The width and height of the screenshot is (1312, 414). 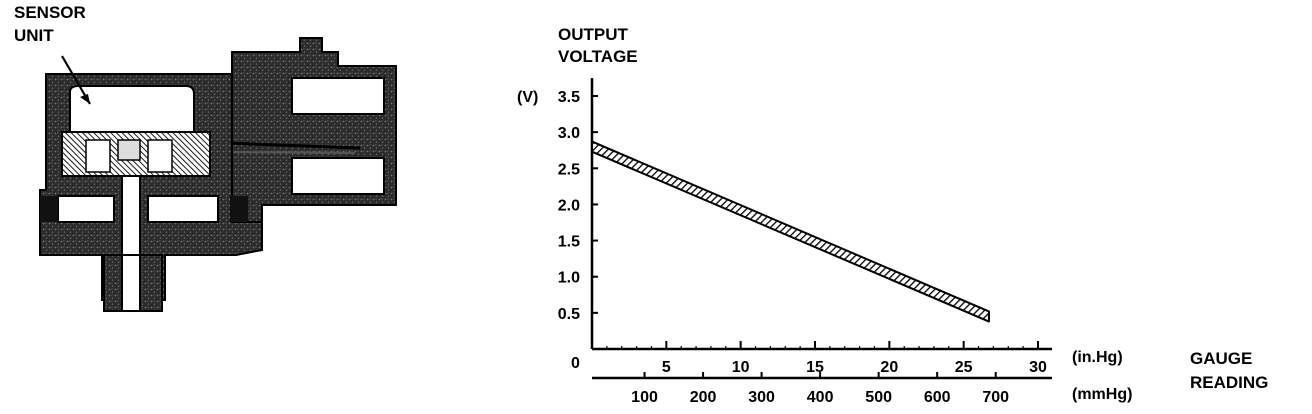 What do you see at coordinates (790, 231) in the screenshot?
I see `voltage-series-band` at bounding box center [790, 231].